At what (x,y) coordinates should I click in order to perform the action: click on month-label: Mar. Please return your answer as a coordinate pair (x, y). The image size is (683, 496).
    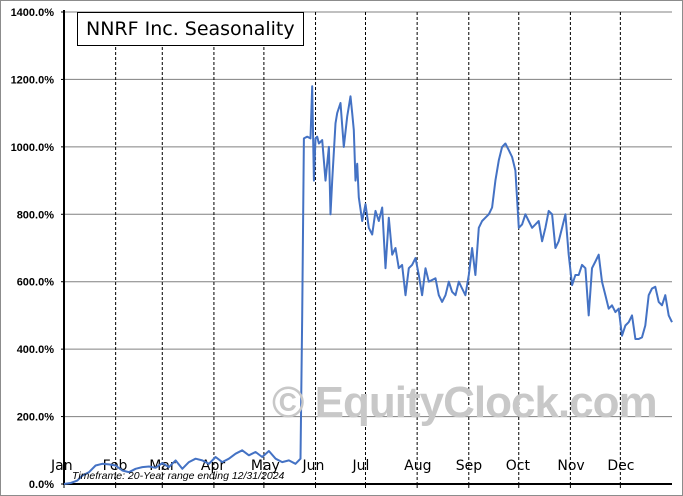
    Looking at the image, I should click on (162, 466).